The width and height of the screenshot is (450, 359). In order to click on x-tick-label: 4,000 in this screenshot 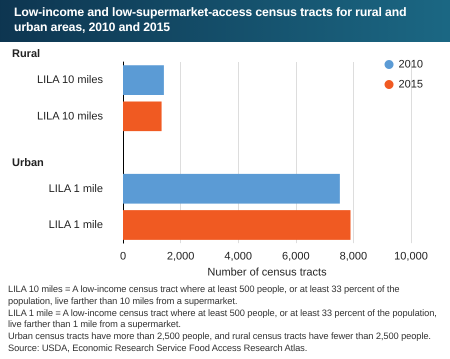, I will do `click(238, 256)`.